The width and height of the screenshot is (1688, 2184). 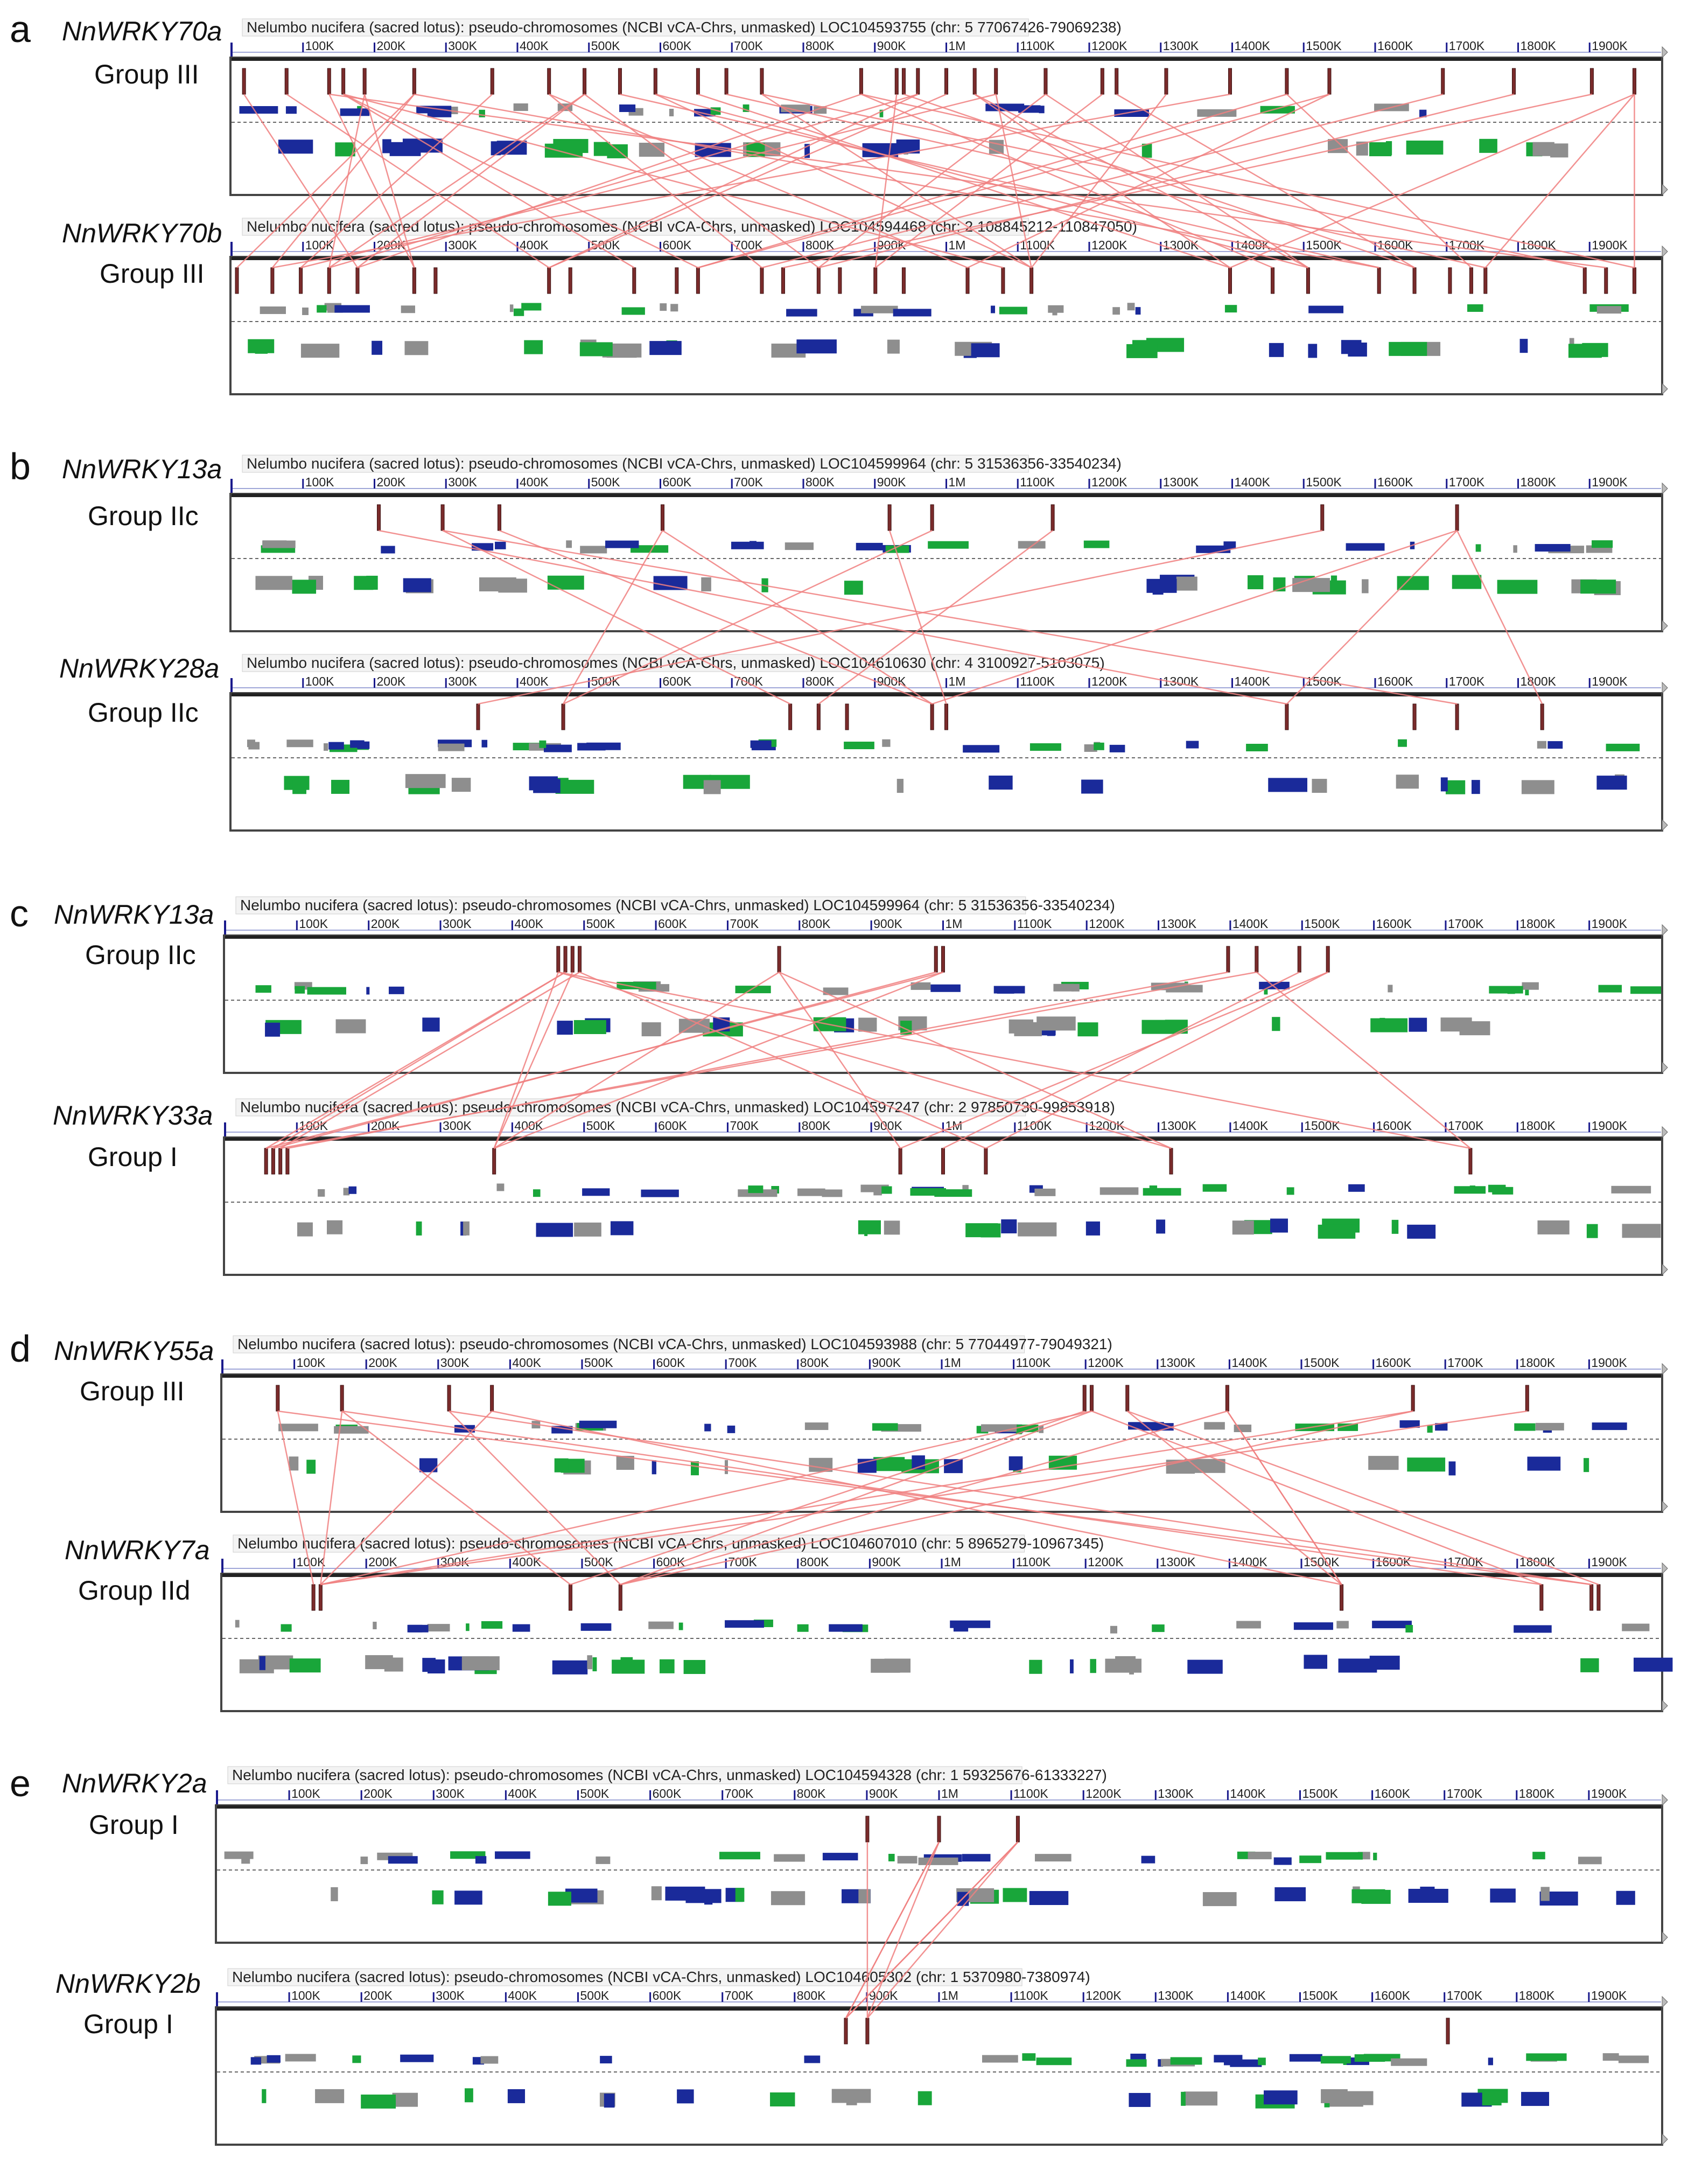 What do you see at coordinates (391, 681) in the screenshot?
I see `tick-label: 200K` at bounding box center [391, 681].